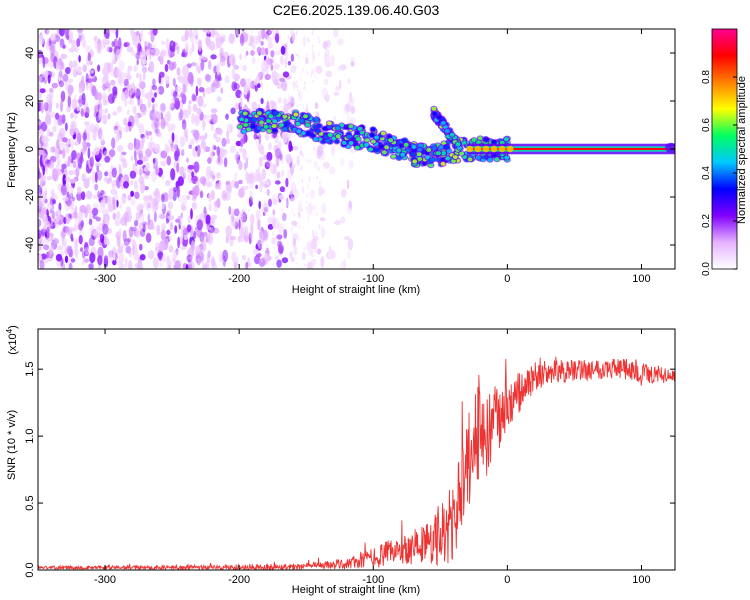 This screenshot has height=600, width=750. I want to click on steady-tone-blob, so click(478, 149).